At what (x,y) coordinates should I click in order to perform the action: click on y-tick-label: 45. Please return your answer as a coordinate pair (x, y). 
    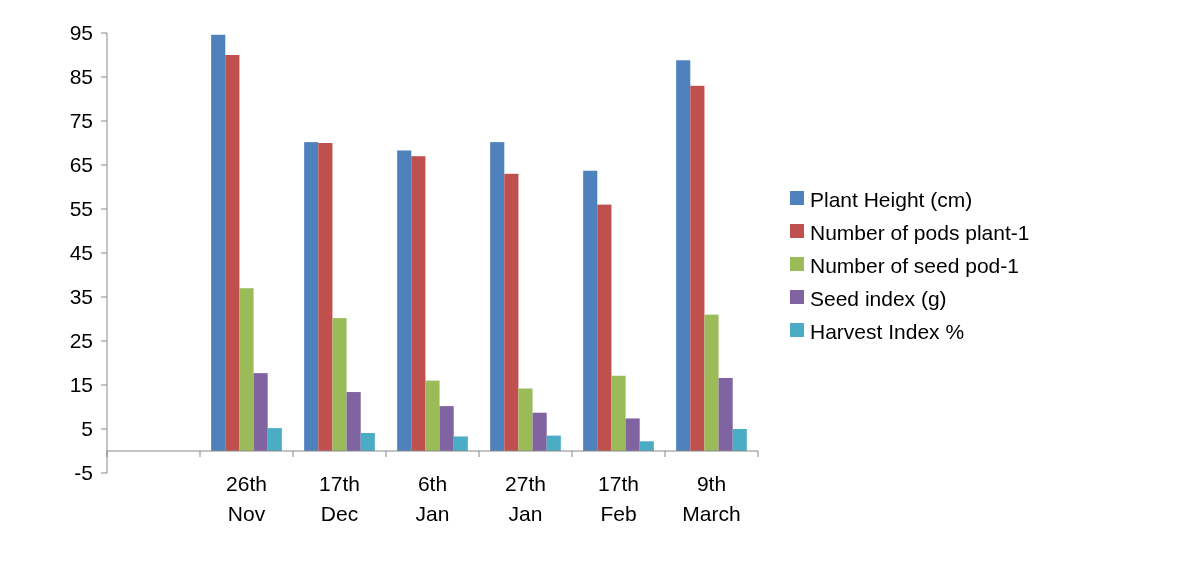
    Looking at the image, I should click on (81, 253).